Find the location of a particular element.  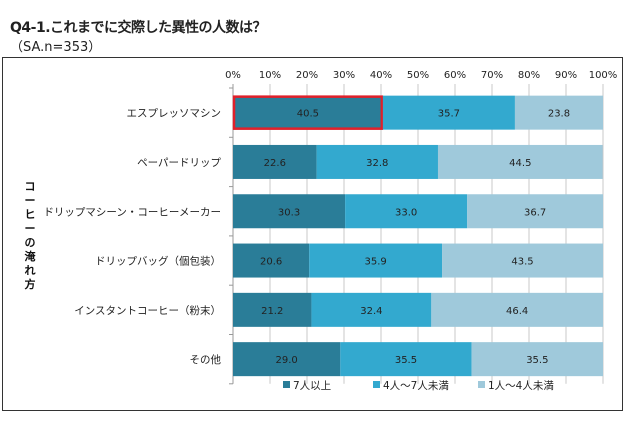

data-label: 22.6 is located at coordinates (275, 163).